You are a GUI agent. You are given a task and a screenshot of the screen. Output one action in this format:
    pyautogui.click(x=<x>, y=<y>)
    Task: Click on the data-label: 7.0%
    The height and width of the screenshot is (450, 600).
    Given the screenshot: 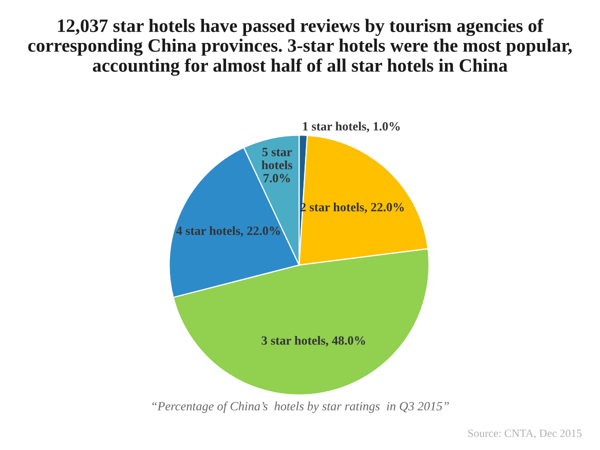 What is the action you would take?
    pyautogui.click(x=277, y=178)
    